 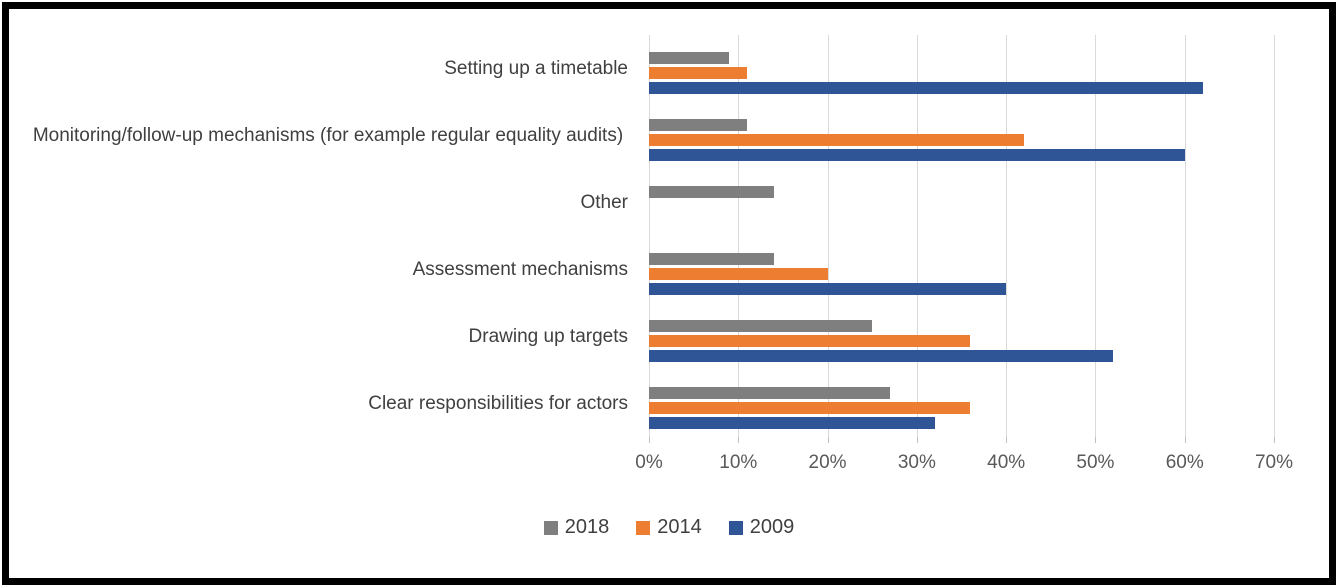 What do you see at coordinates (679, 527) in the screenshot?
I see `legend-label: 2014` at bounding box center [679, 527].